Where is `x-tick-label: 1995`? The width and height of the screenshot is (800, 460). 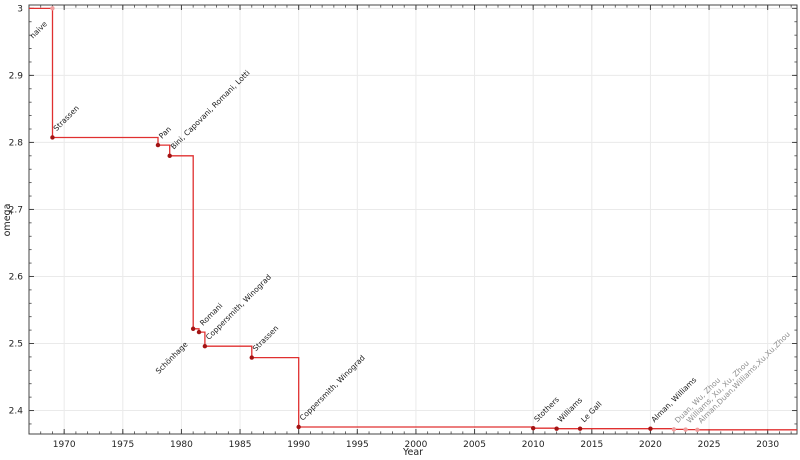 x-tick-label: 1995 is located at coordinates (357, 445).